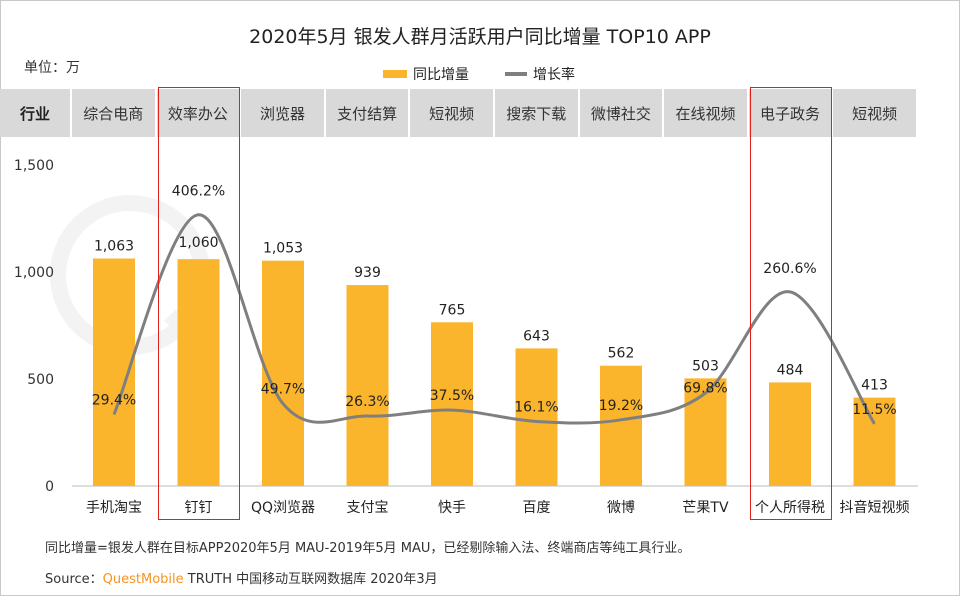  What do you see at coordinates (34, 166) in the screenshot?
I see `y-tick-label: 1,500` at bounding box center [34, 166].